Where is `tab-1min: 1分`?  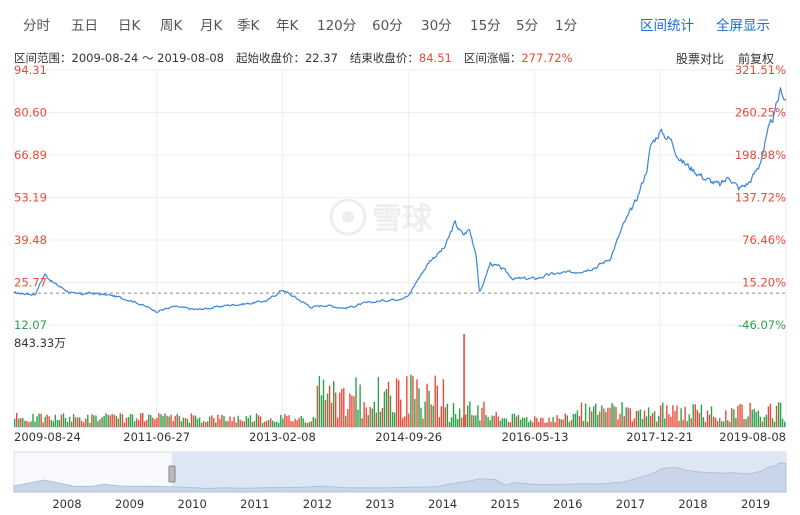
tab-1min: 1分 is located at coordinates (566, 26).